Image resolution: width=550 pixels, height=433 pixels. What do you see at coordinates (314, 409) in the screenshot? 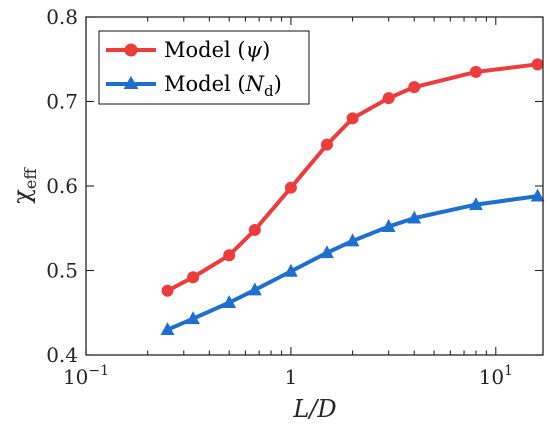
I see `x-axis-label: L/D` at bounding box center [314, 409].